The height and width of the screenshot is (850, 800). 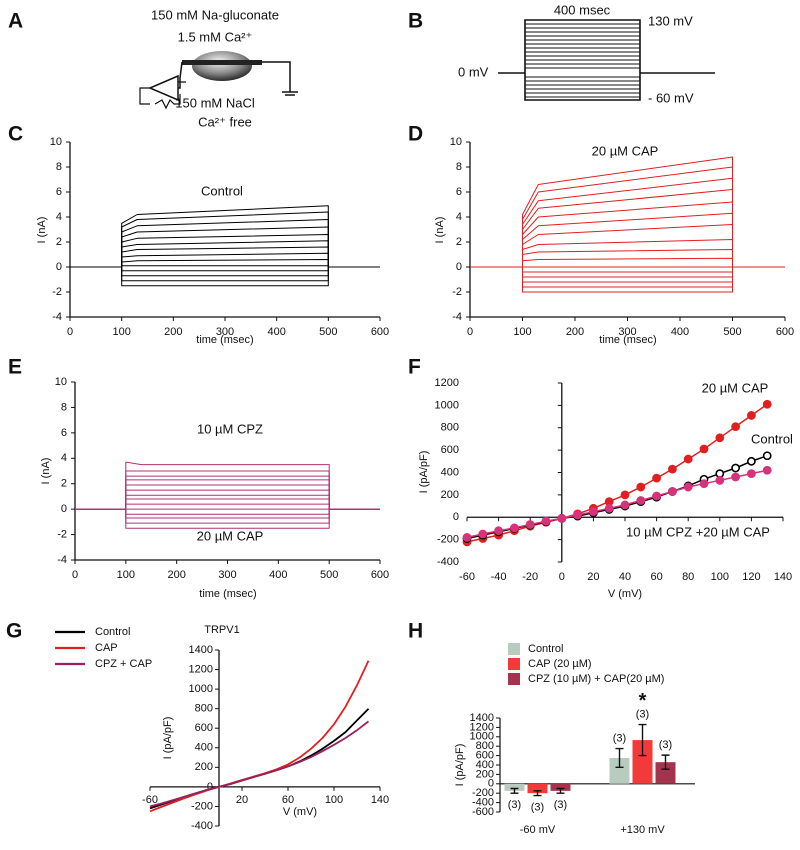 What do you see at coordinates (162, 95) in the screenshot?
I see `feedback-circuit` at bounding box center [162, 95].